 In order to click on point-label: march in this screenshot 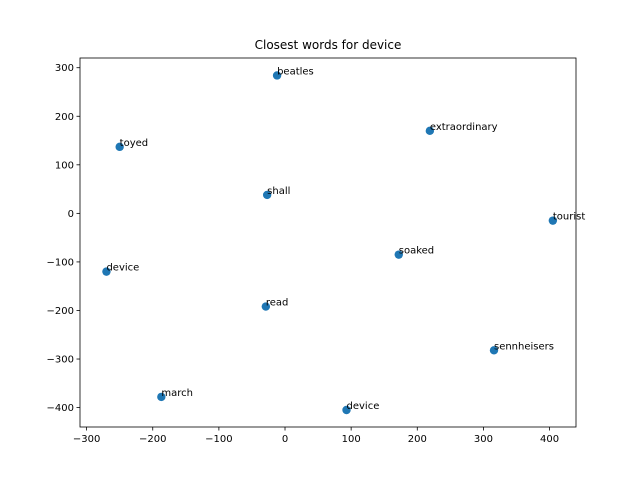, I will do `click(177, 393)`.